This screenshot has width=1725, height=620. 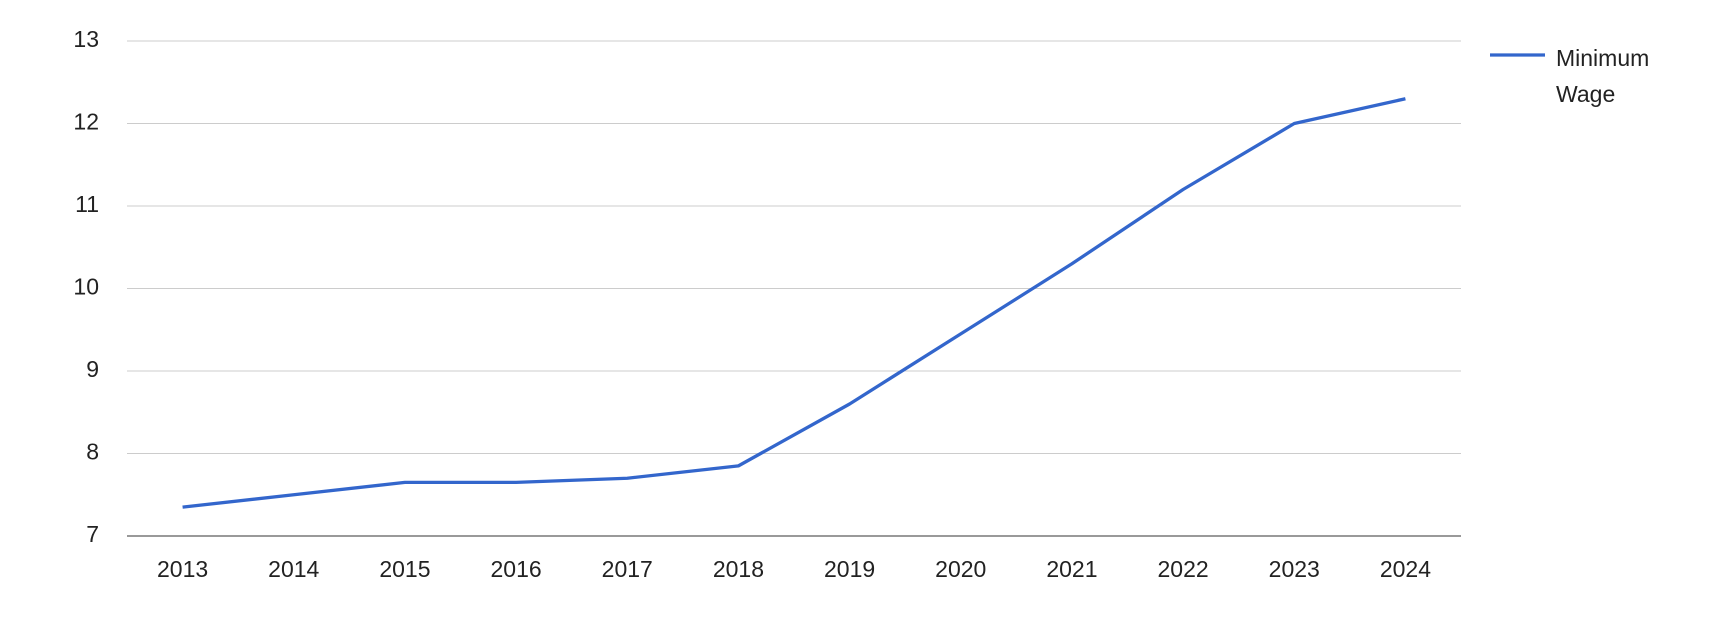 I want to click on y-tick-label: 7, so click(x=92, y=534).